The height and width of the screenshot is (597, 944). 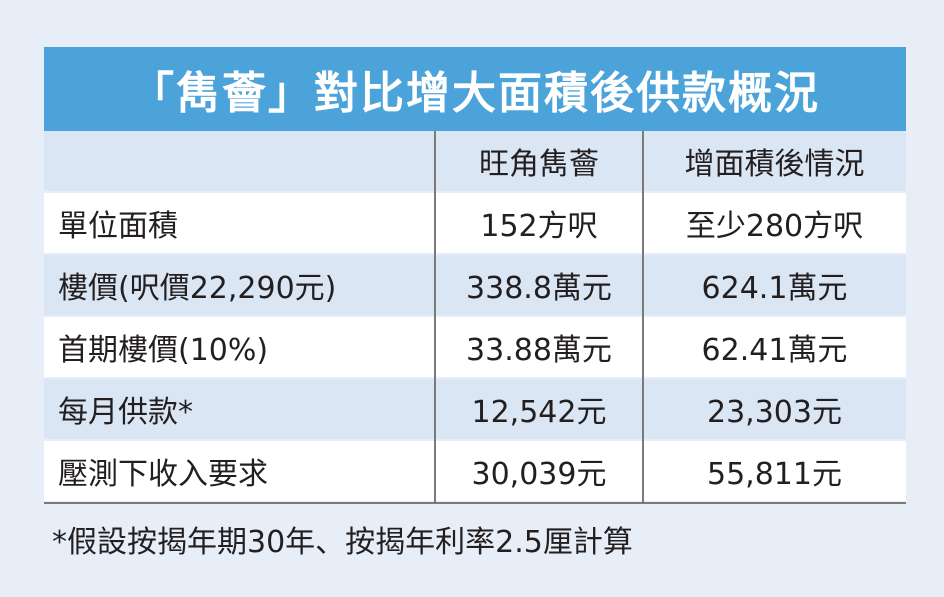 What do you see at coordinates (163, 474) in the screenshot?
I see `row-label: 壓測下收入要求` at bounding box center [163, 474].